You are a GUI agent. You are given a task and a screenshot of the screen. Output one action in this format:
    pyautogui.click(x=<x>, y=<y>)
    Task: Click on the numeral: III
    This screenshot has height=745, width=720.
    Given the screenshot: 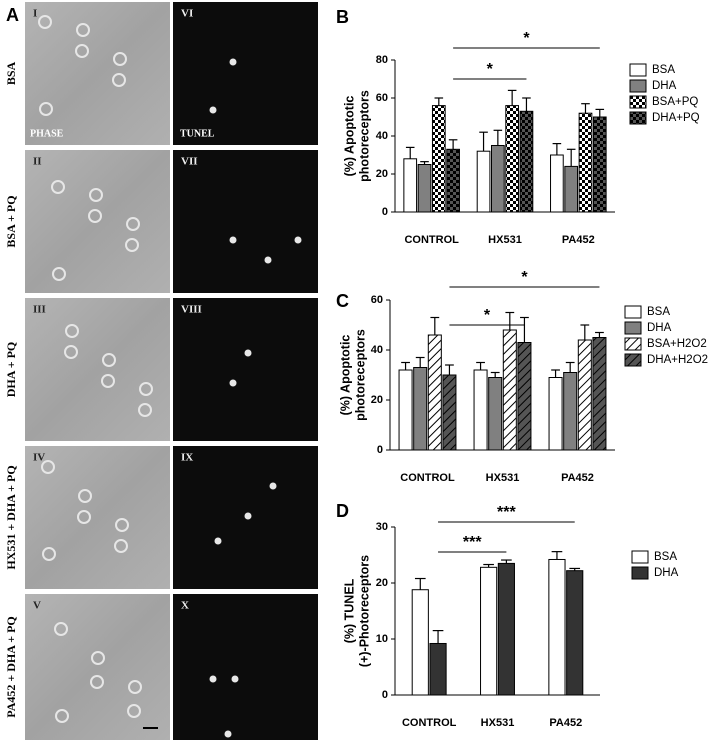 What is the action you would take?
    pyautogui.click(x=39, y=310)
    